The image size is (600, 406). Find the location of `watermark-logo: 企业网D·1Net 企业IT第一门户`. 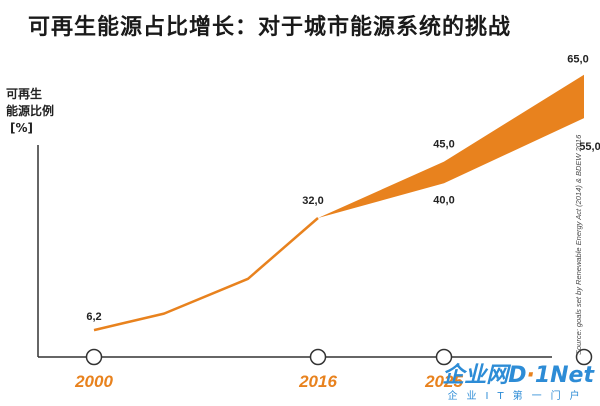

watermark-logo: 企业网D·1Net 企业IT第一门户 is located at coordinates (518, 382).